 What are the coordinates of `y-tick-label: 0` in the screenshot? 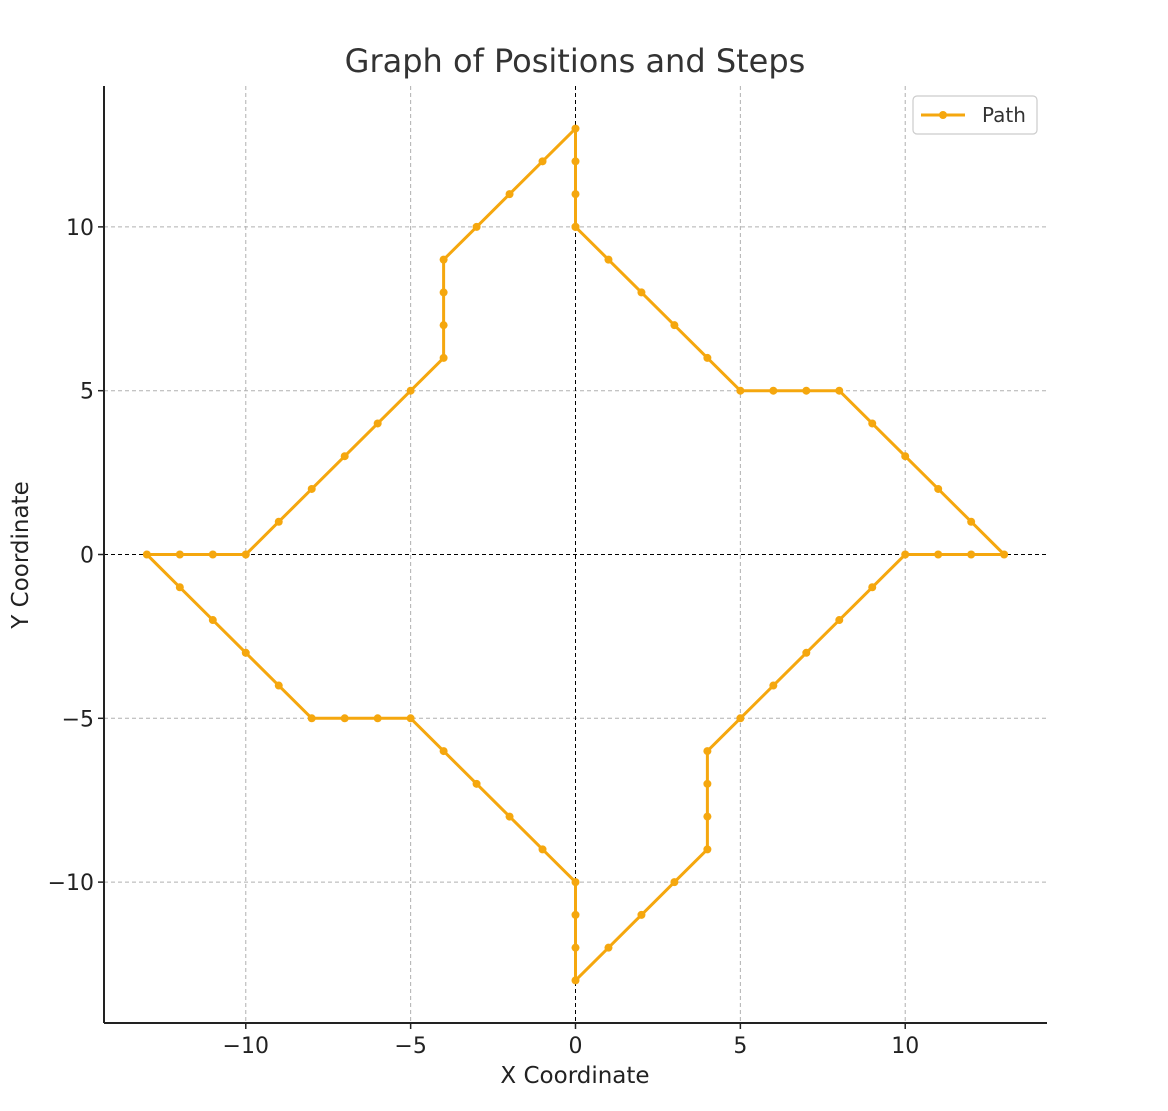 It's located at (87, 556).